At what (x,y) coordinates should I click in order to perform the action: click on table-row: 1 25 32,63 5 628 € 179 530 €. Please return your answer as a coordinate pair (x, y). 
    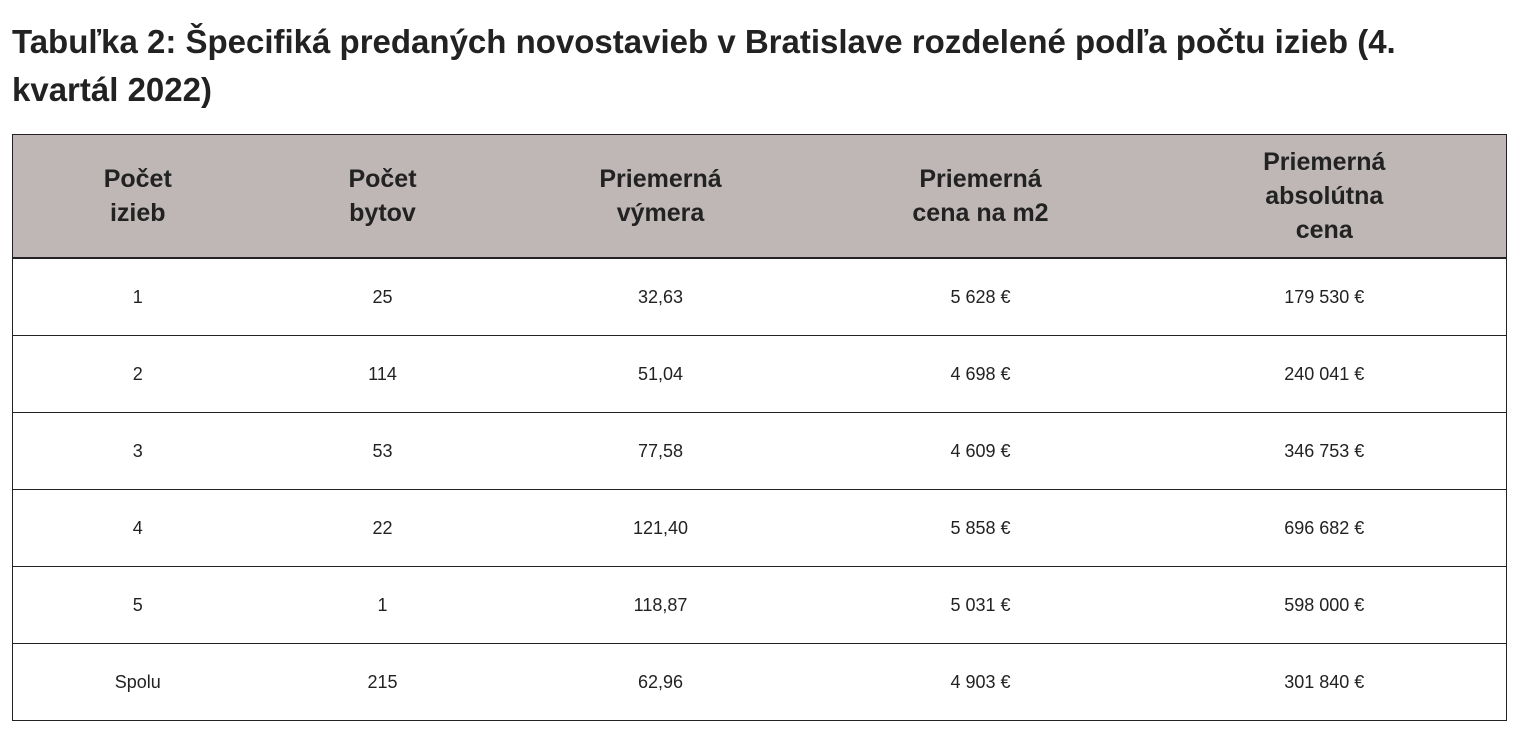
    Looking at the image, I should click on (759, 296).